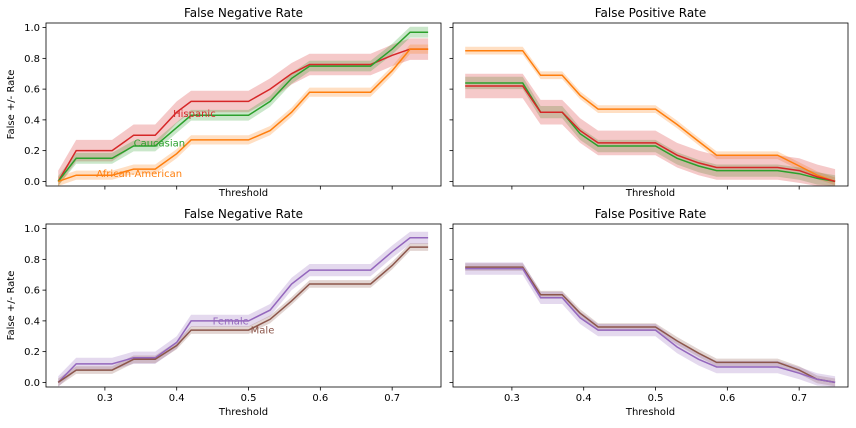  I want to click on series-annotation: Hispanic, so click(194, 114).